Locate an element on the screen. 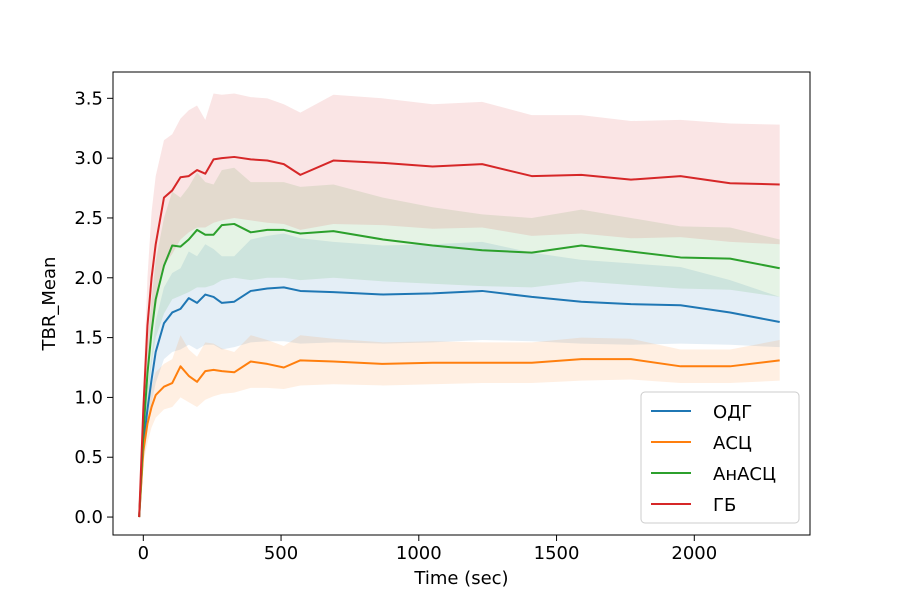 This screenshot has height=600, width=900. x-tick-label: 1500 is located at coordinates (557, 553).